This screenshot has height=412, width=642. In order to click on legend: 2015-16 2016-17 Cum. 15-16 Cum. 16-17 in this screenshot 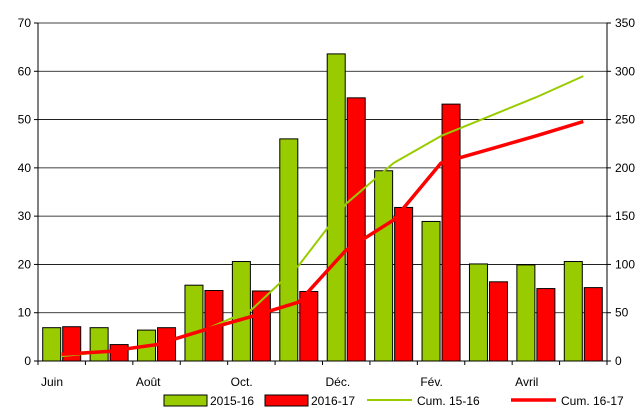, I will do `click(393, 401)`.